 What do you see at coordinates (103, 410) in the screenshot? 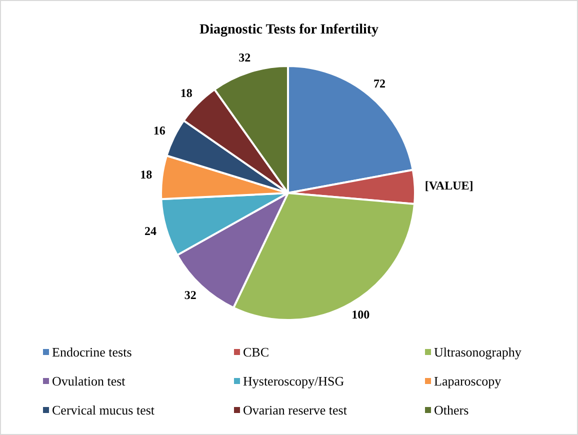
I see `legend-label: Cervical mucus test` at bounding box center [103, 410].